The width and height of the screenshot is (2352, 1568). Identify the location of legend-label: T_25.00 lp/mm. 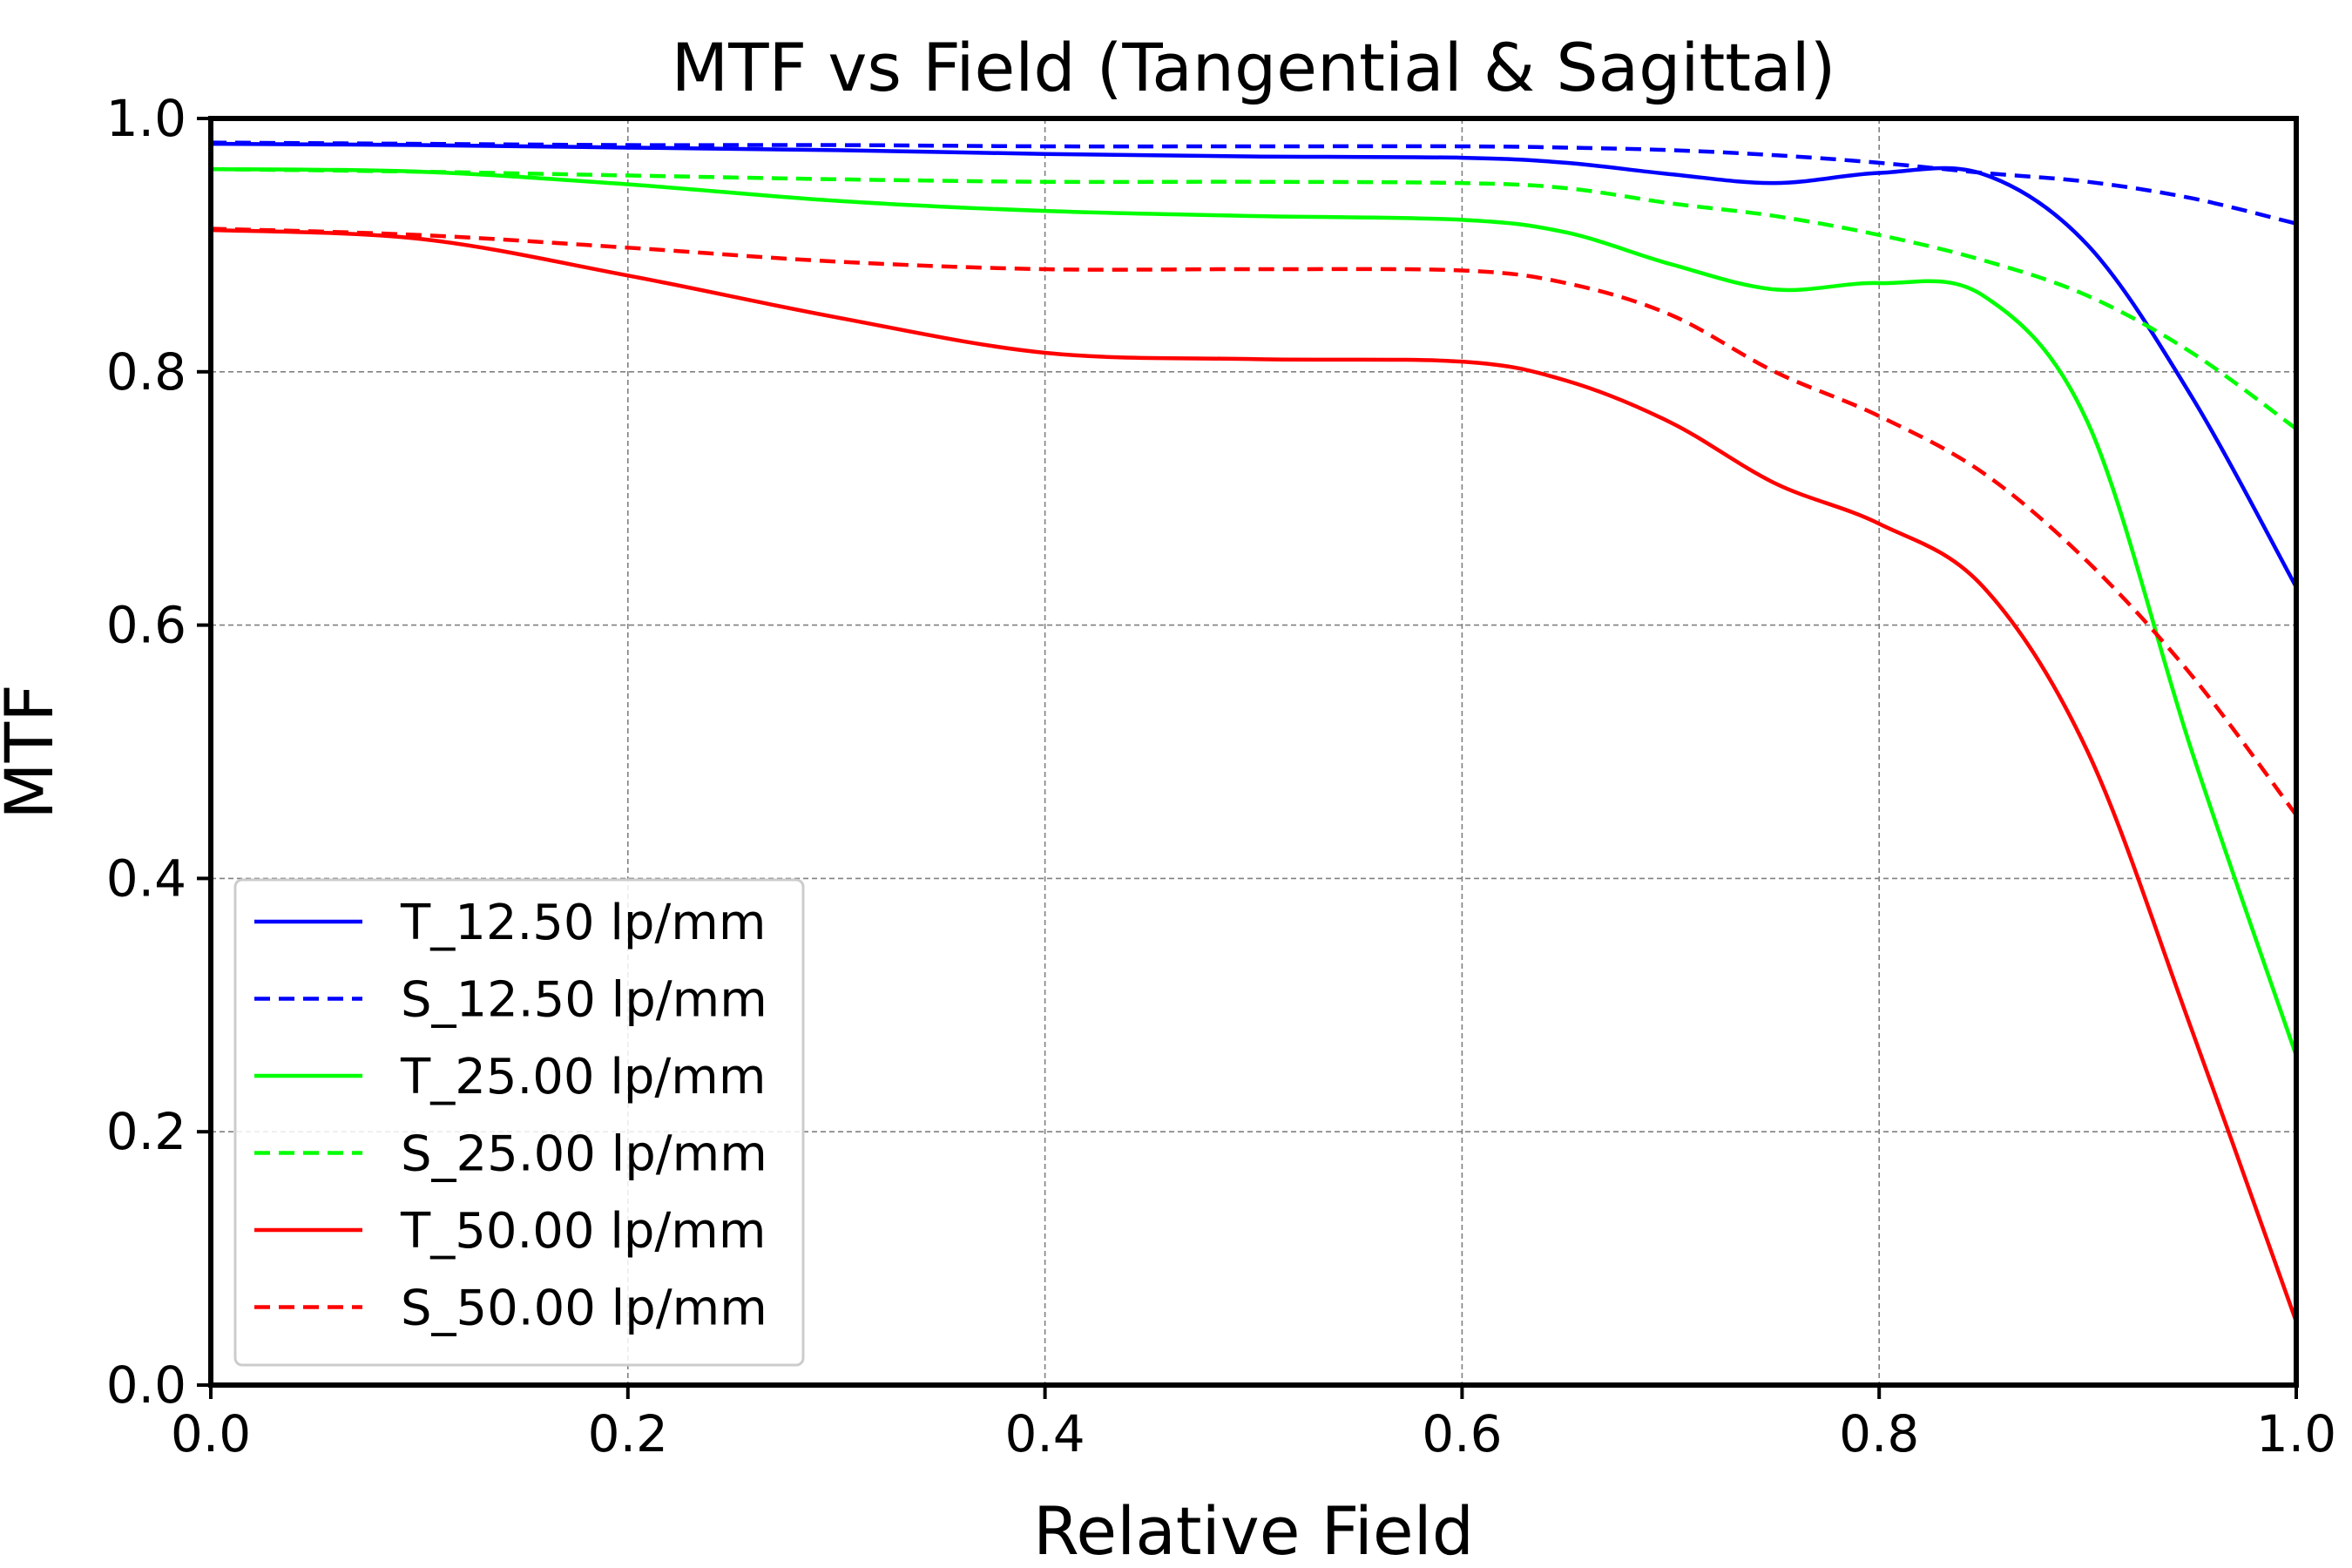
(583, 1077).